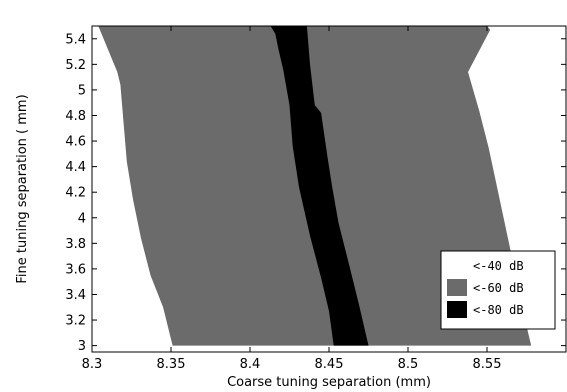 This screenshot has height=392, width=567. What do you see at coordinates (92, 364) in the screenshot?
I see `x-tick-label: 8.3` at bounding box center [92, 364].